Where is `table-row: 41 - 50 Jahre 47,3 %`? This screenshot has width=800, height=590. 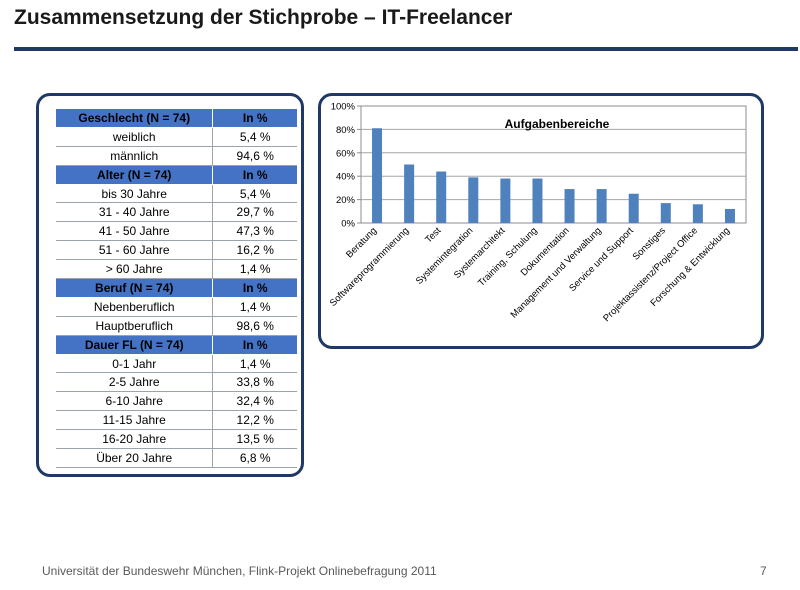 table-row: 41 - 50 Jahre 47,3 % is located at coordinates (176, 231).